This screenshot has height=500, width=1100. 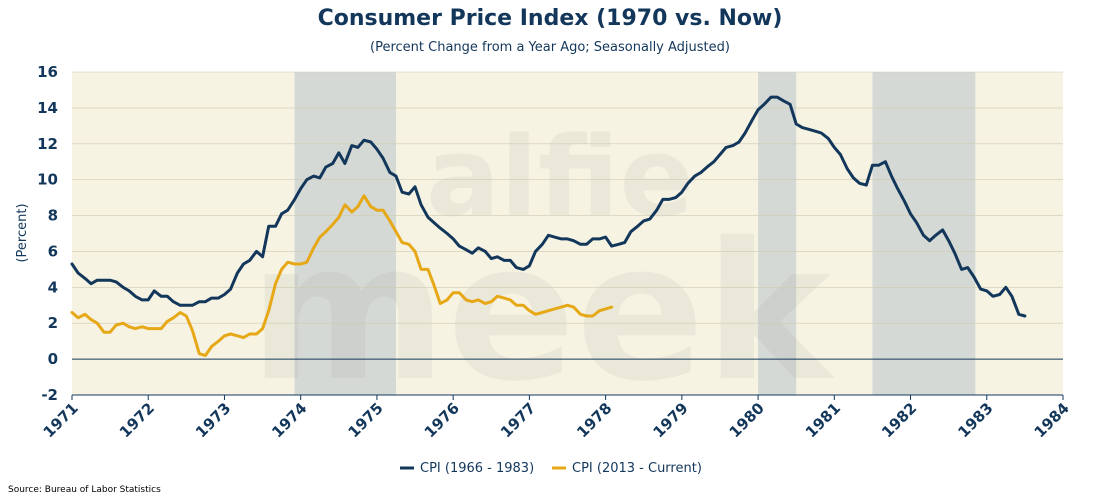 What do you see at coordinates (975, 420) in the screenshot?
I see `x-tick-label: 1983` at bounding box center [975, 420].